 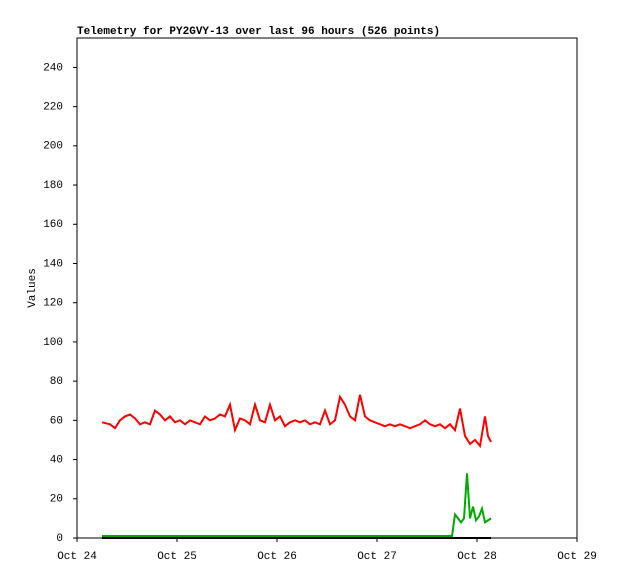 I want to click on y-axis-label: Values, so click(x=33, y=288).